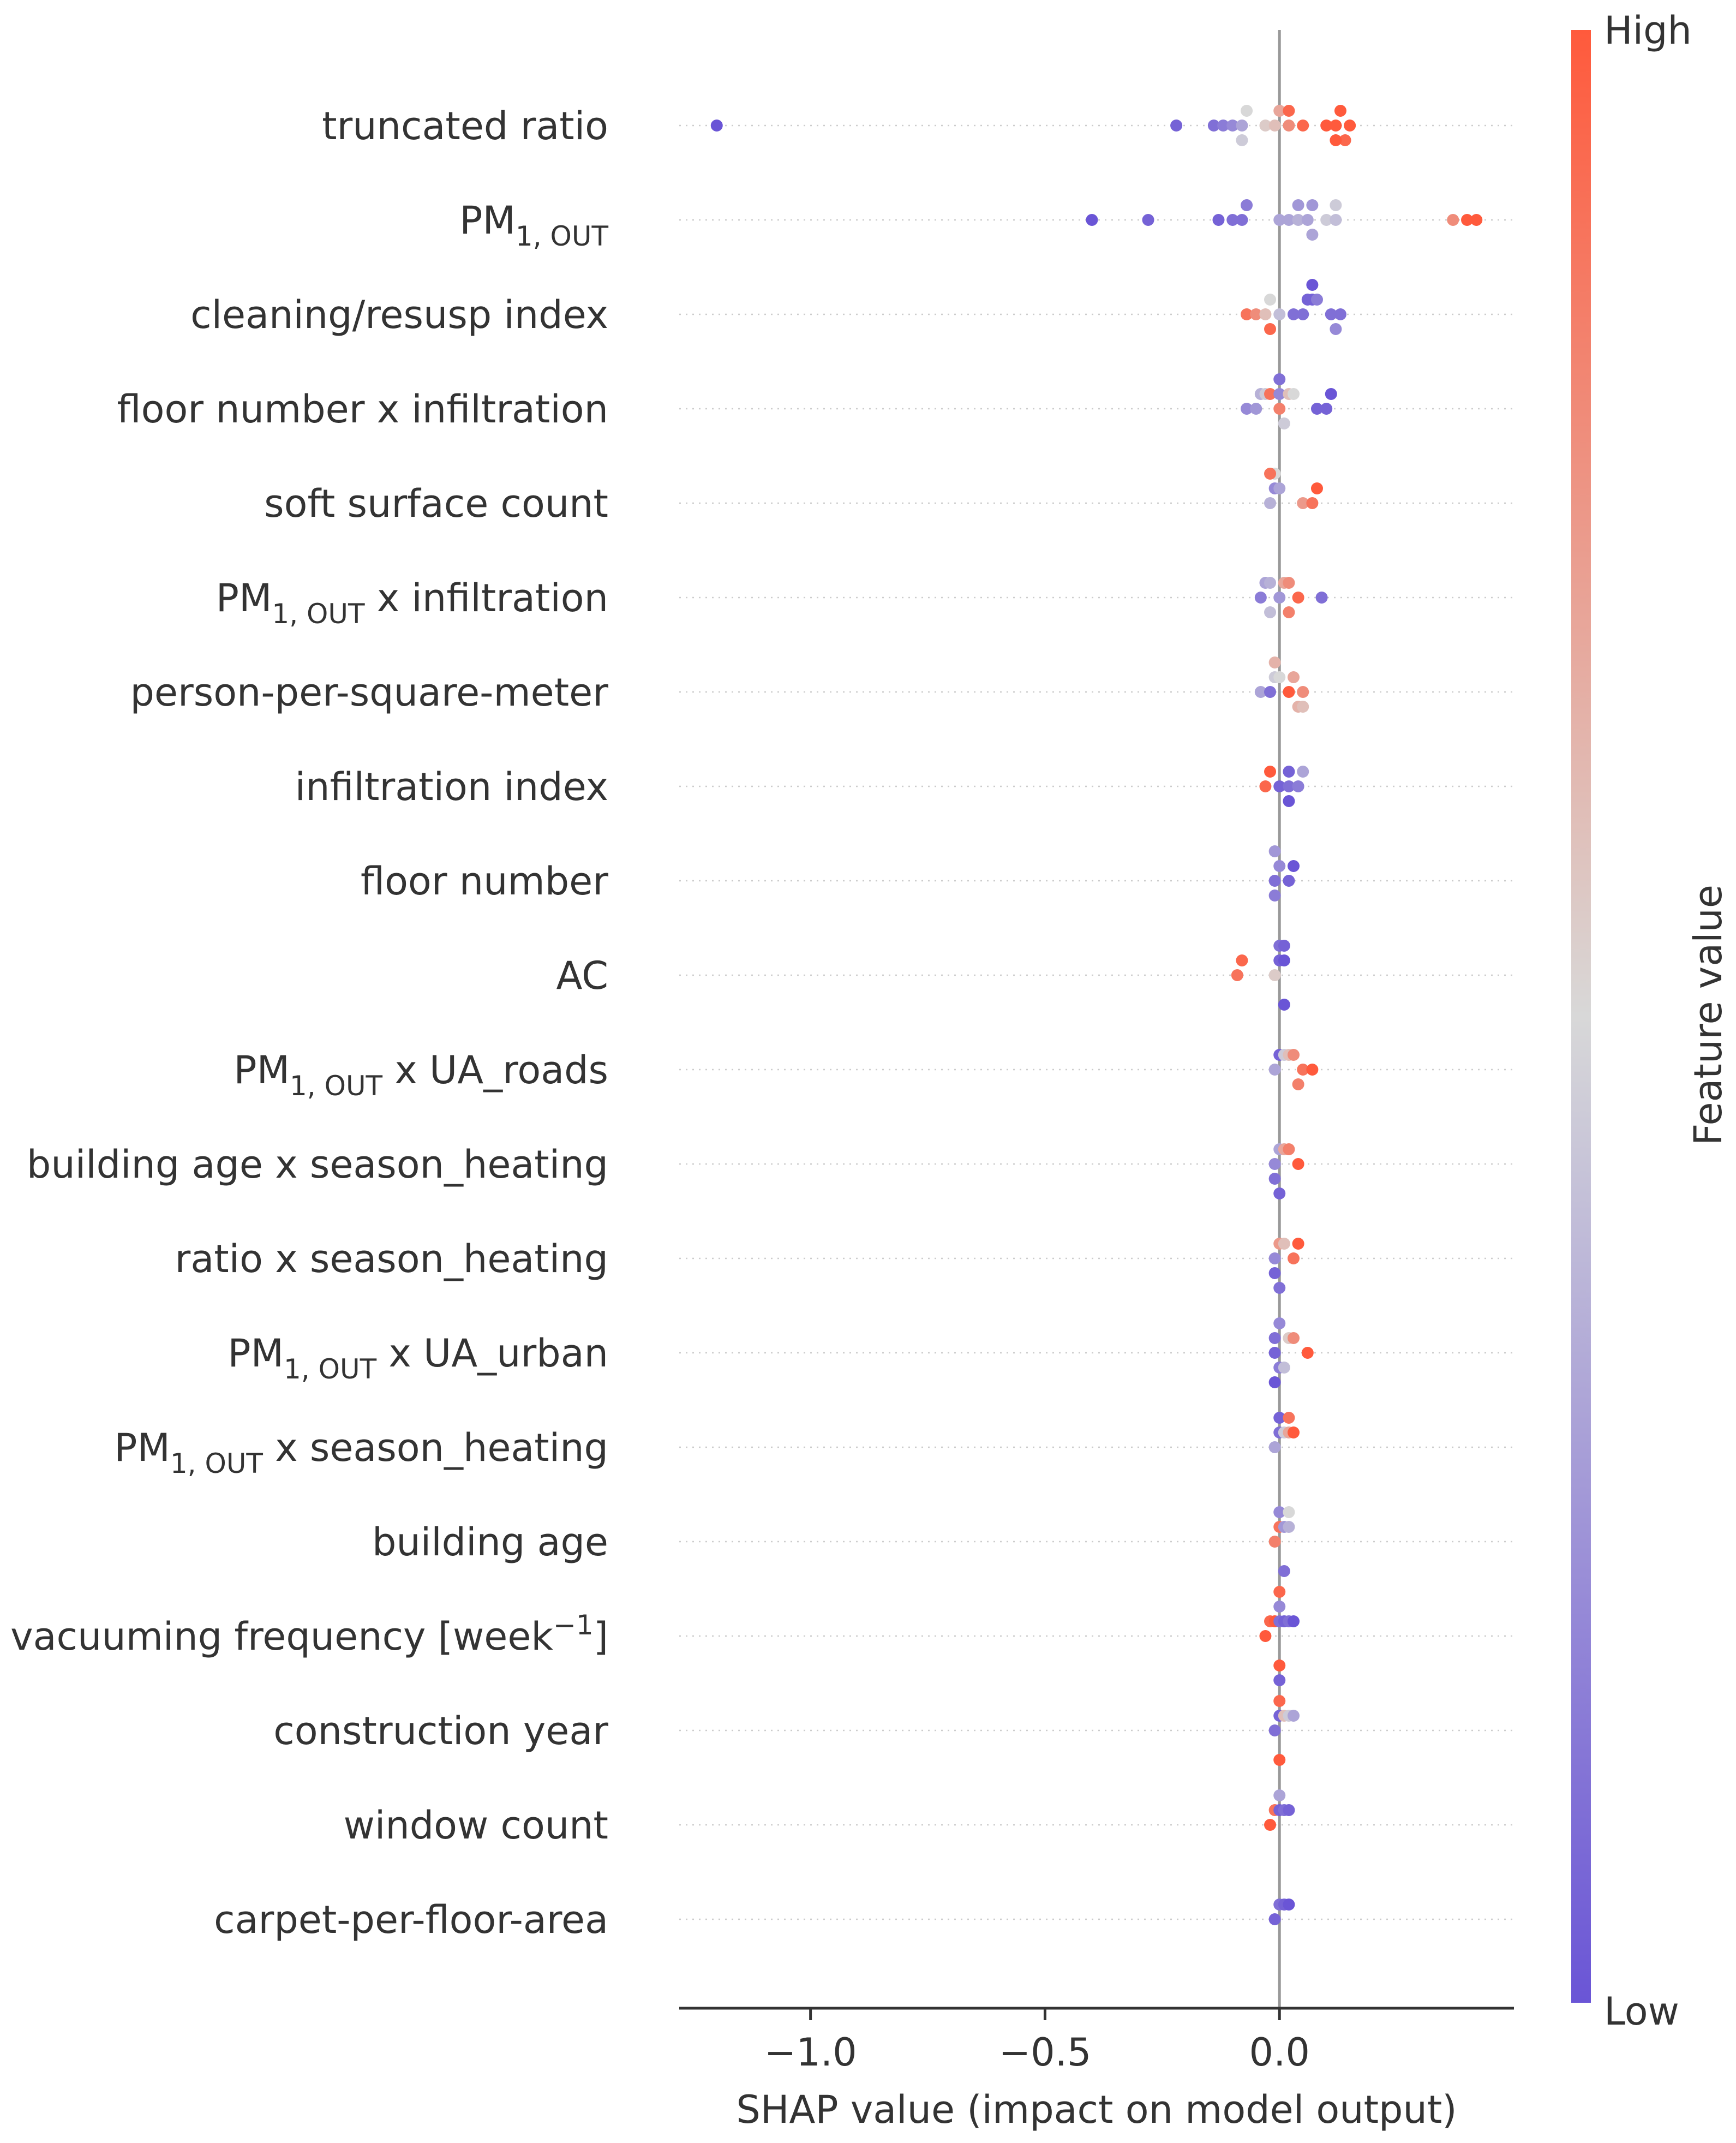  I want to click on colorbar: High Low Feature value, so click(1651, 1021).